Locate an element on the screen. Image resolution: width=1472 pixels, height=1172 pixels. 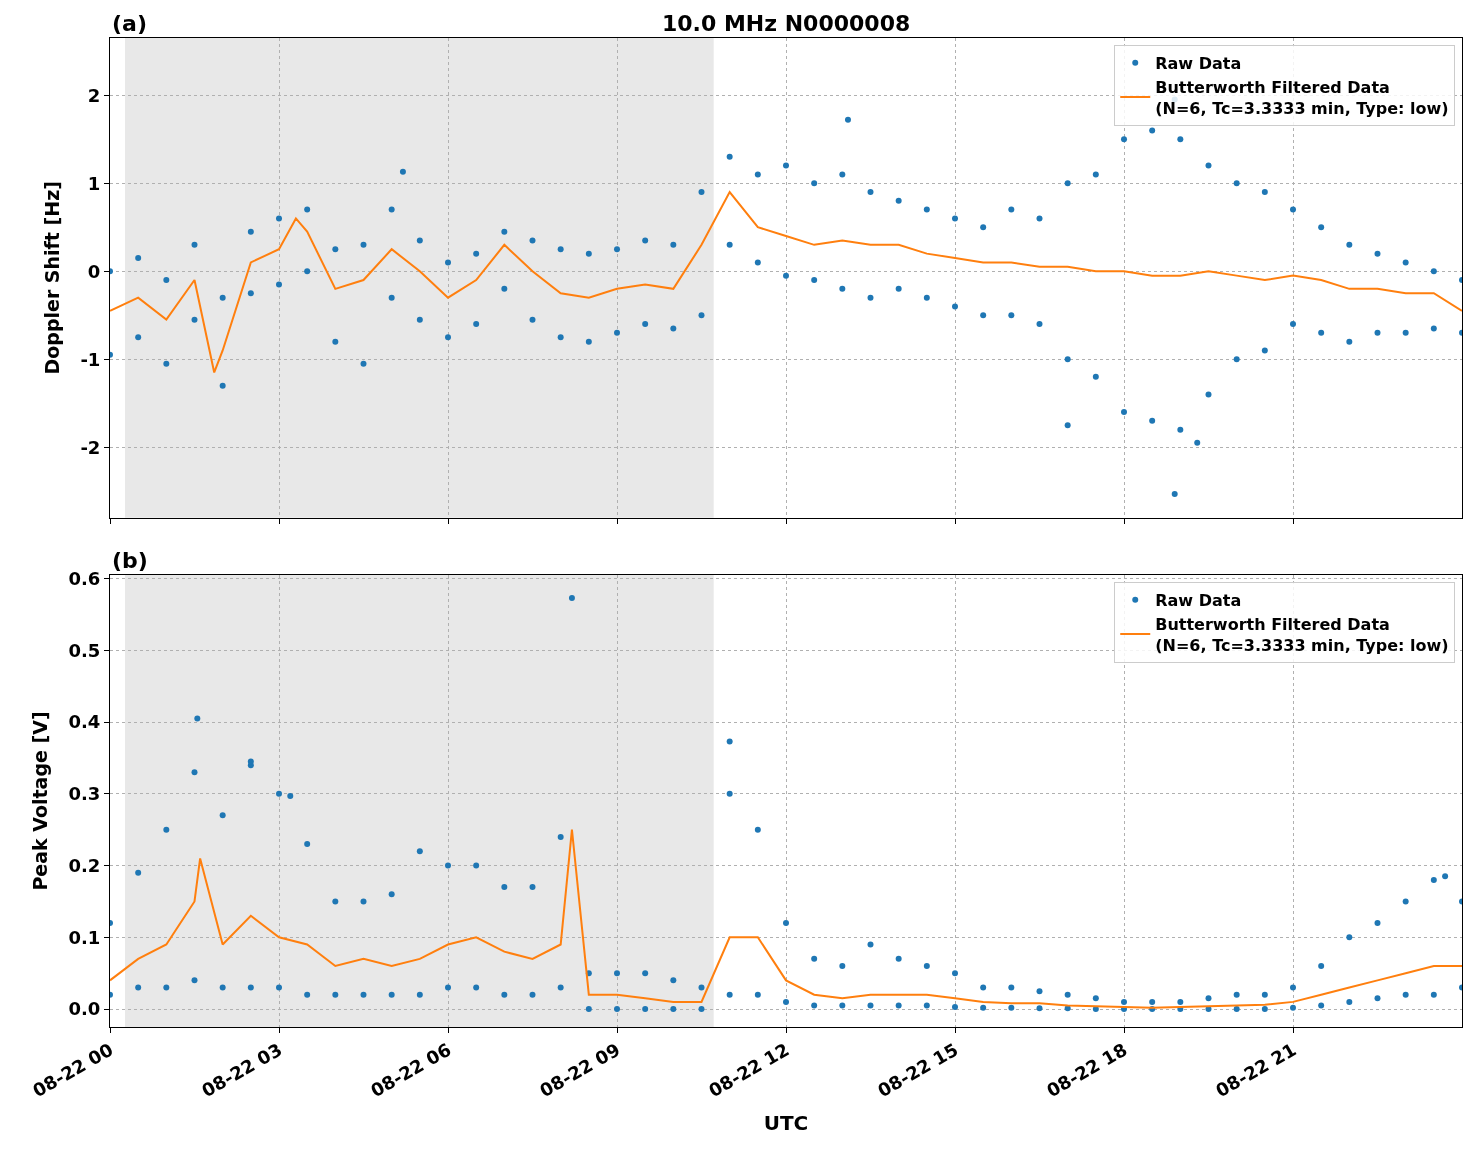
chart-subtitle: (a) is located at coordinates (129, 23).